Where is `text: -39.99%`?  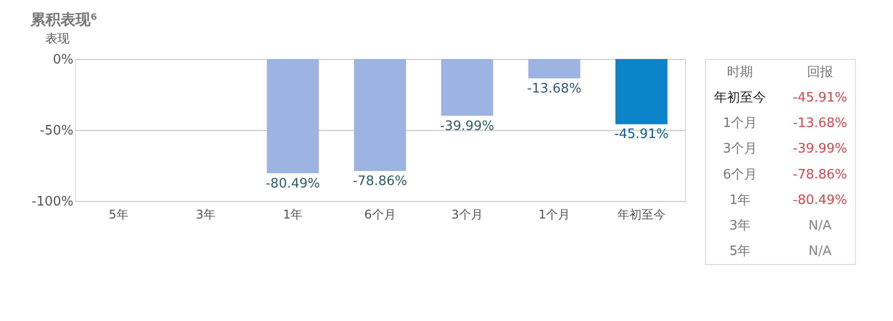
text: -39.99% is located at coordinates (820, 149).